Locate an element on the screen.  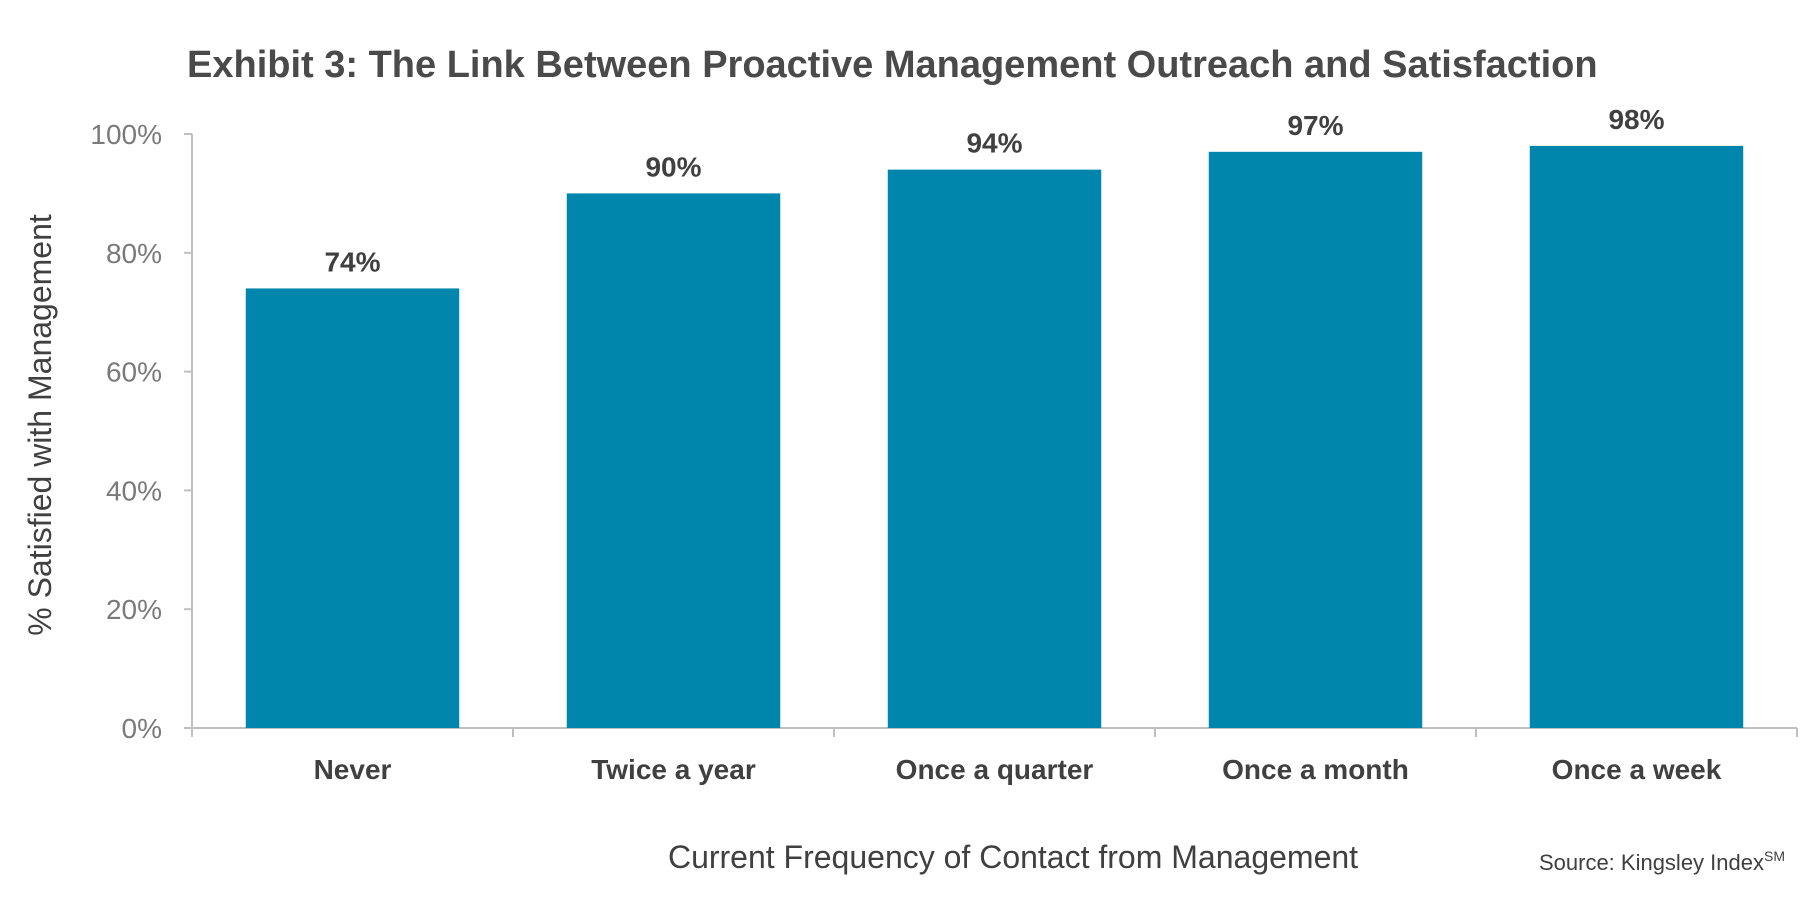
source-text: Source: Kingsley Index is located at coordinates (1651, 862).